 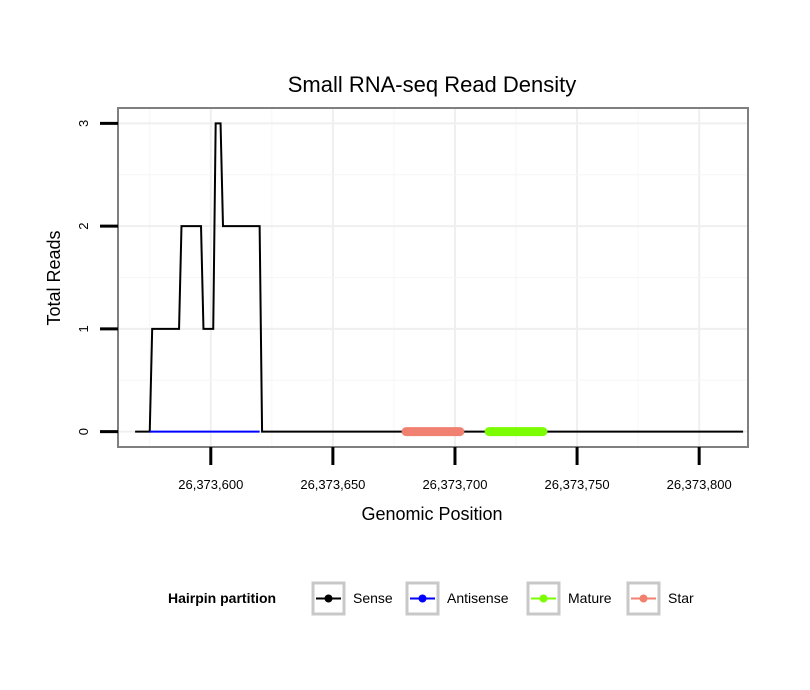 What do you see at coordinates (431, 514) in the screenshot?
I see `x-axis-title: Genomic Position` at bounding box center [431, 514].